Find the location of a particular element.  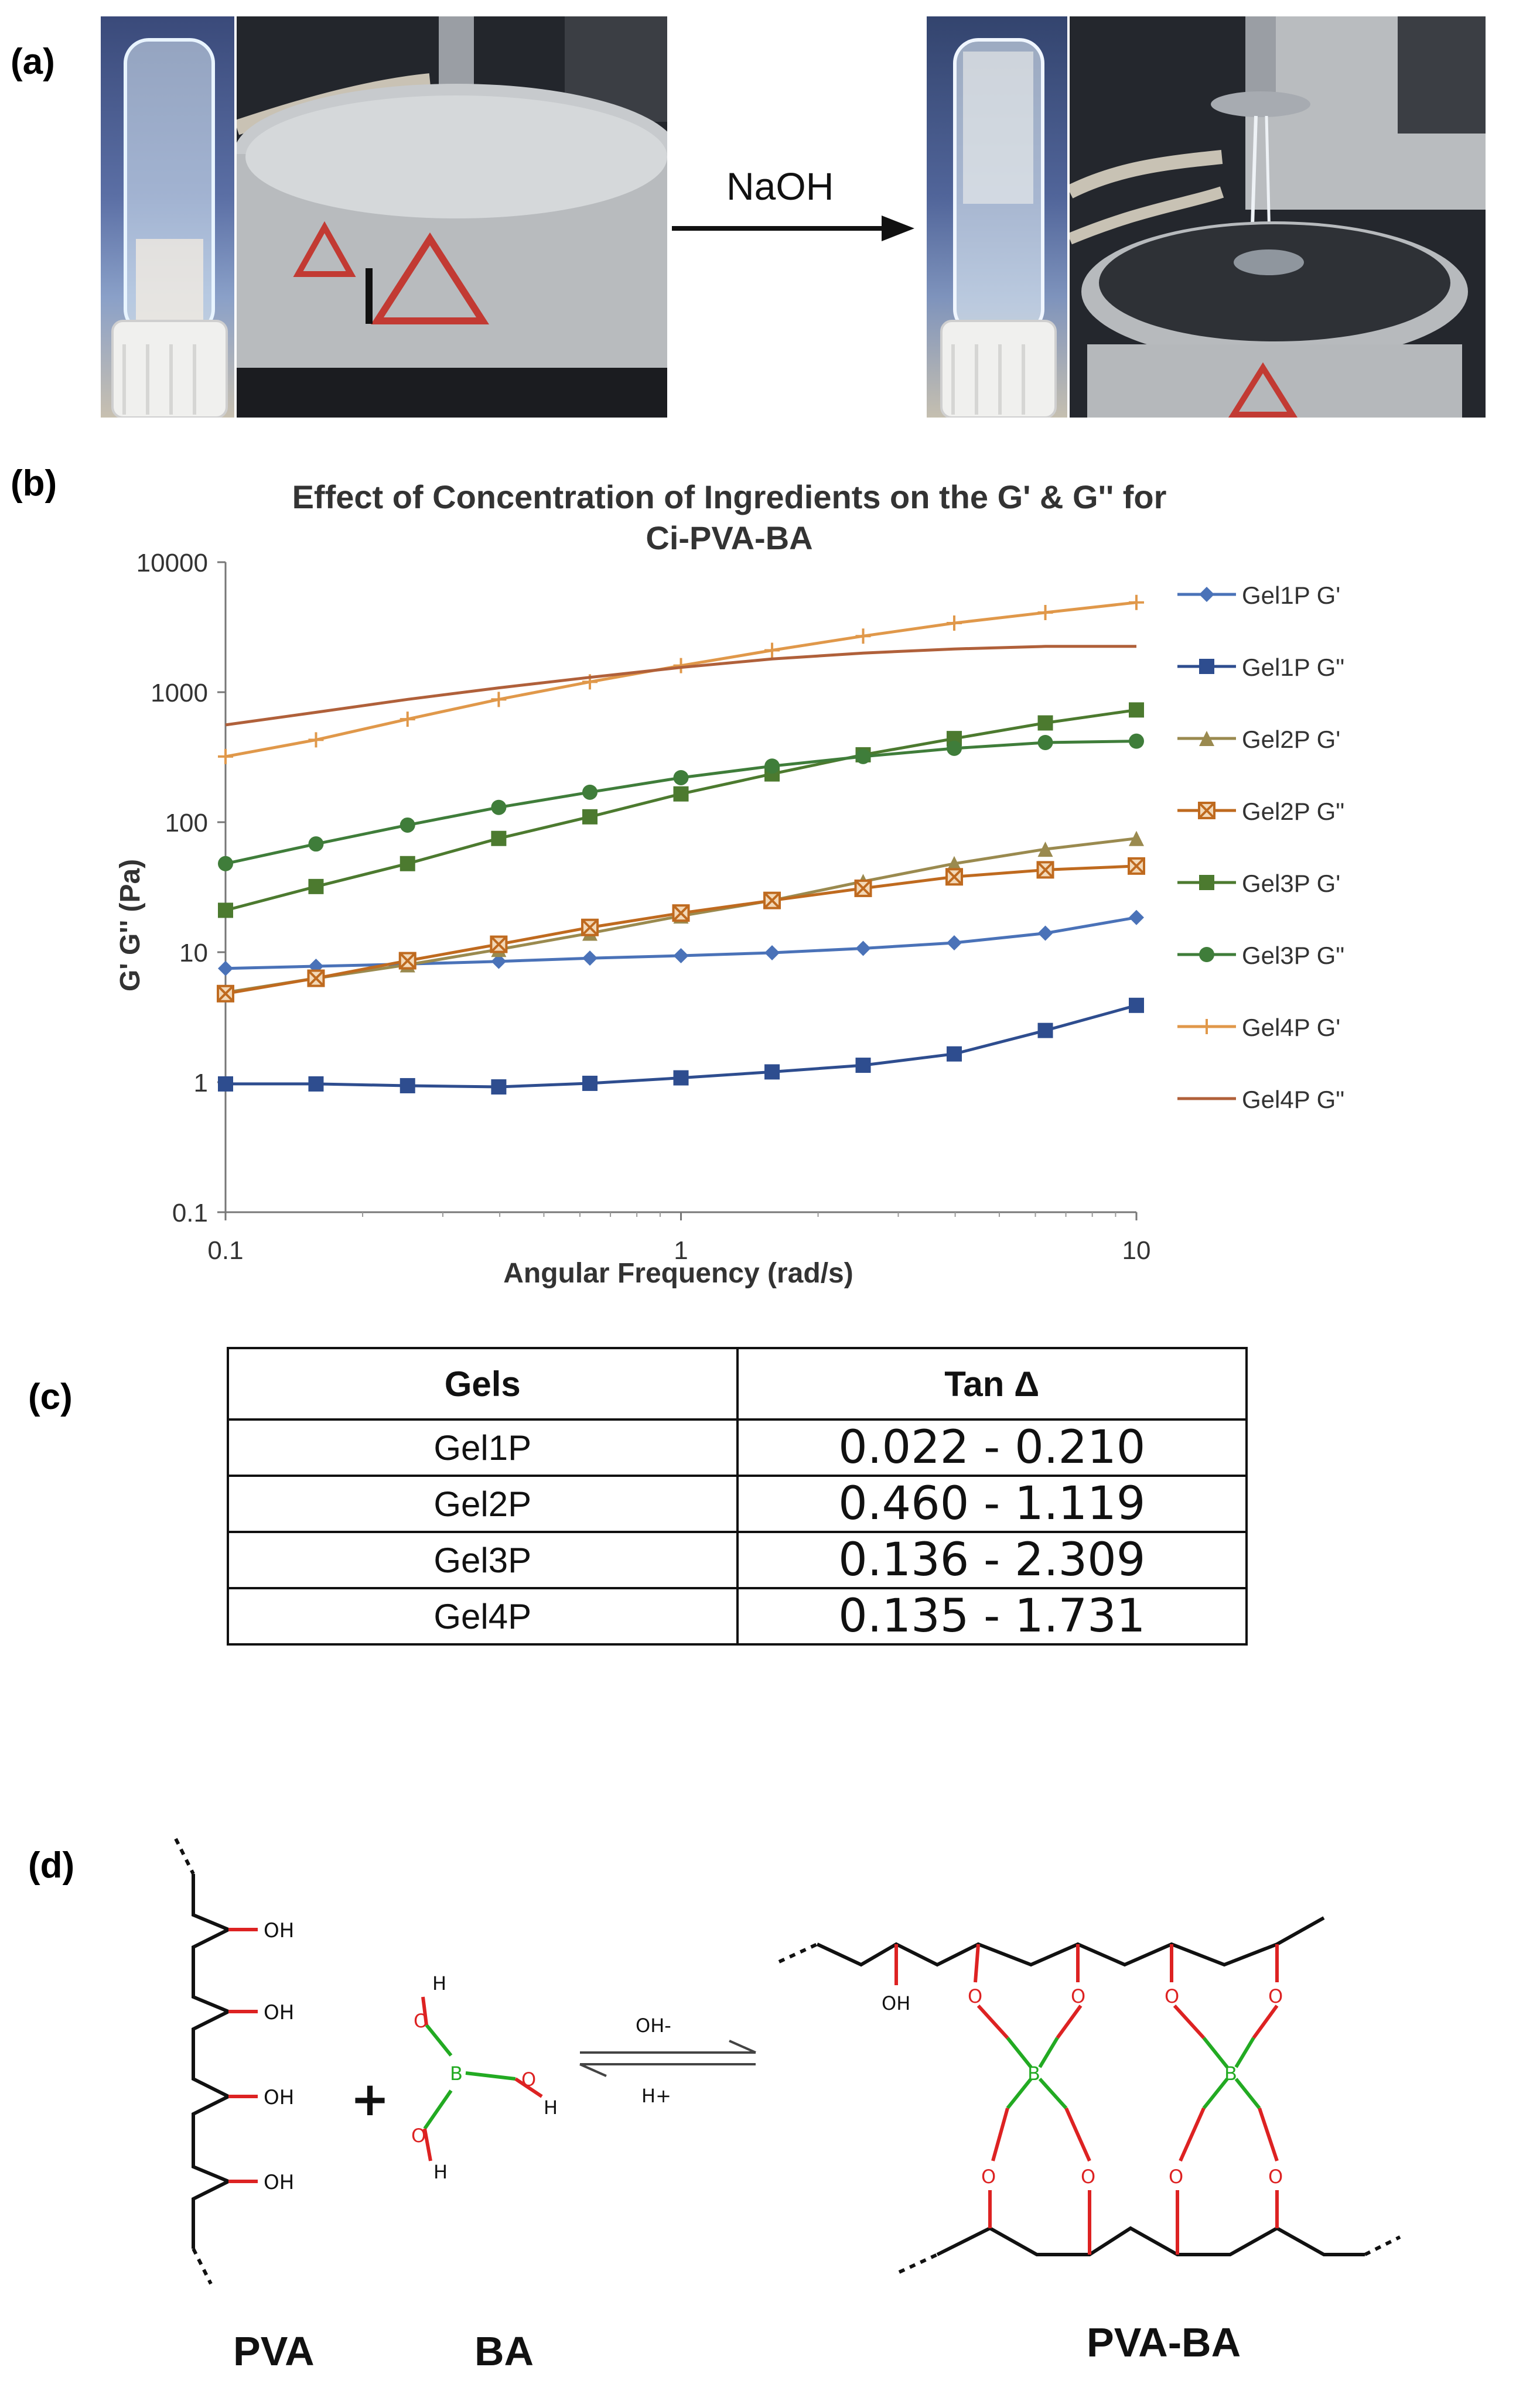

photo-rheometer-before is located at coordinates (452, 217).